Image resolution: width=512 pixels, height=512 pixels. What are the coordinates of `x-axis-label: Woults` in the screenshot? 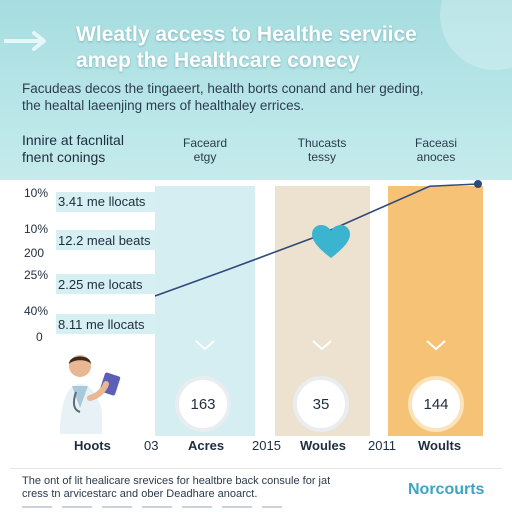 It's located at (440, 445).